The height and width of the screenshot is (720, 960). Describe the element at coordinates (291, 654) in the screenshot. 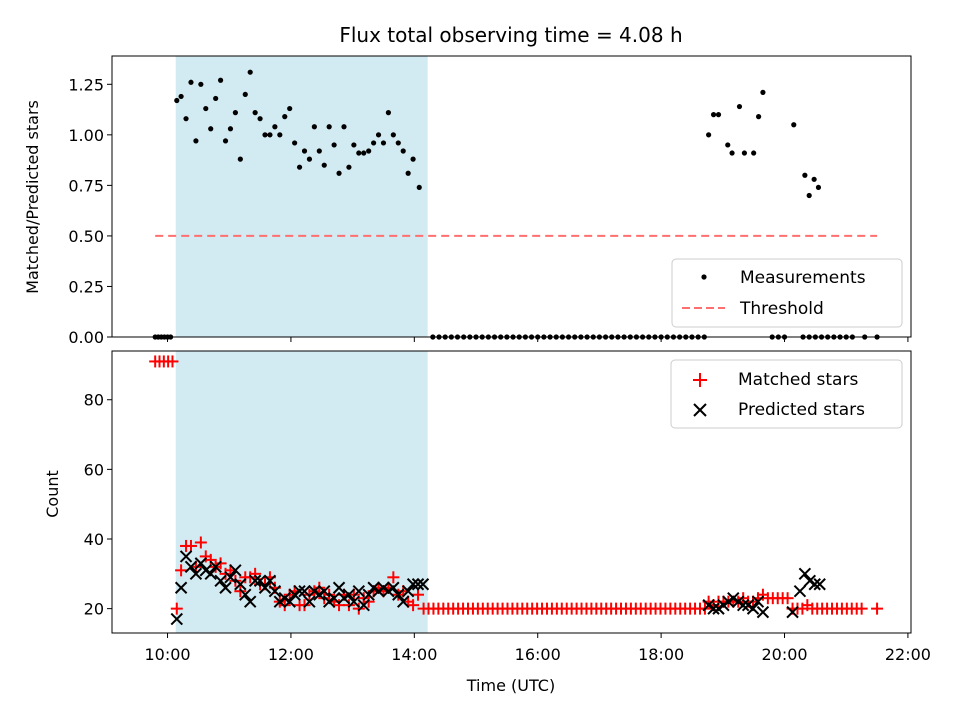

I see `x-tick-label: 12:00` at that location.